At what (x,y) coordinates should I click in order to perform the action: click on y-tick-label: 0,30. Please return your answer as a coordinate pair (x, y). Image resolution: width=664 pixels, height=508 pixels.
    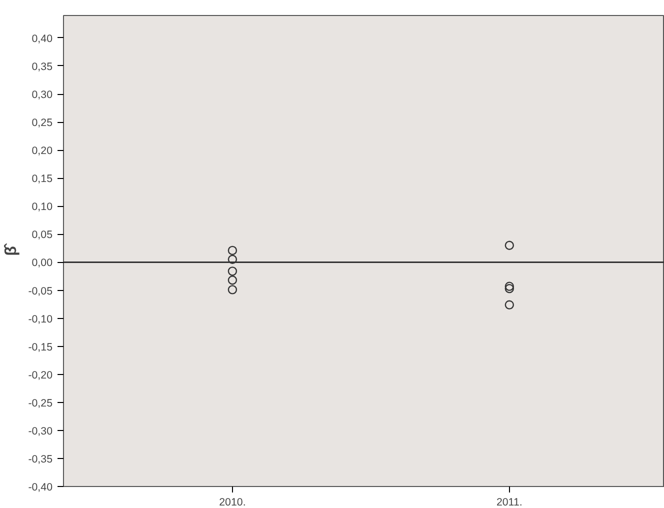
    Looking at the image, I should click on (42, 95).